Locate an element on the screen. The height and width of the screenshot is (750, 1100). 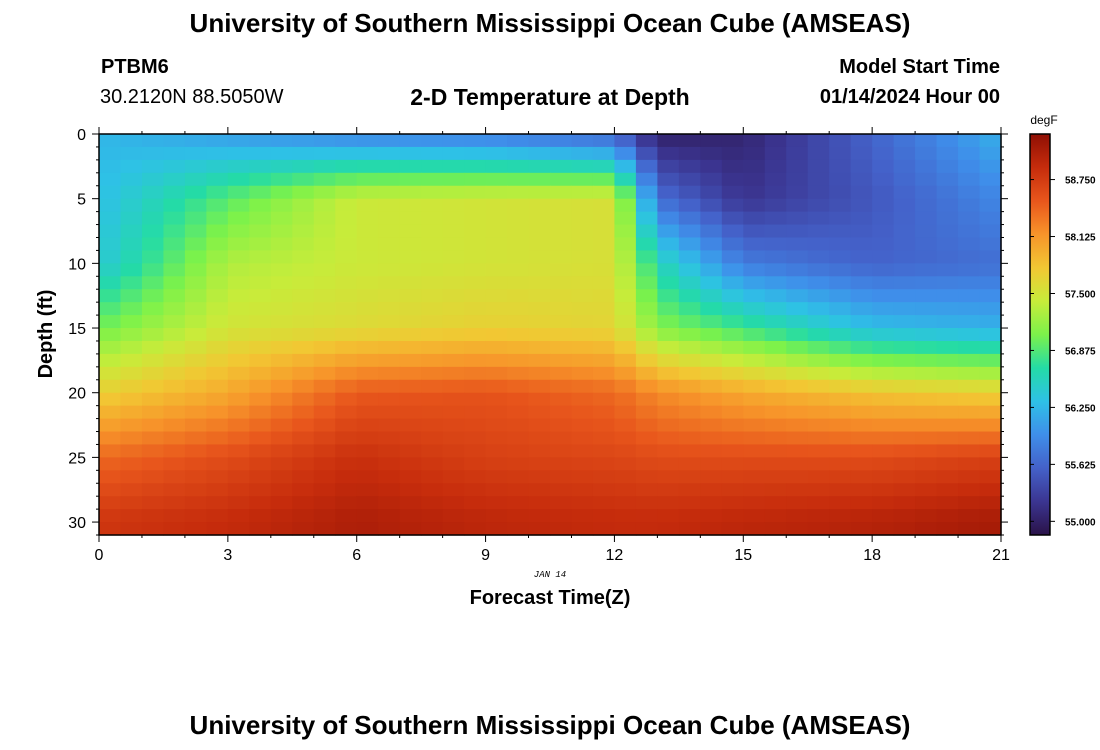
x-tick-label: 21 is located at coordinates (1001, 555).